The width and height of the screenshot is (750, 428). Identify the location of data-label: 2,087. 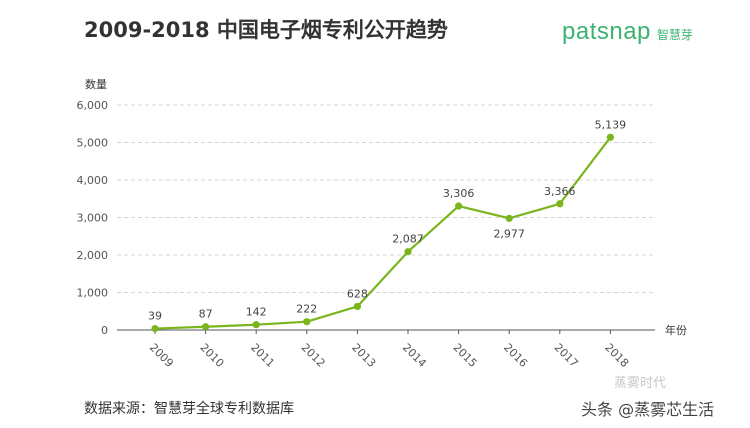
(408, 239).